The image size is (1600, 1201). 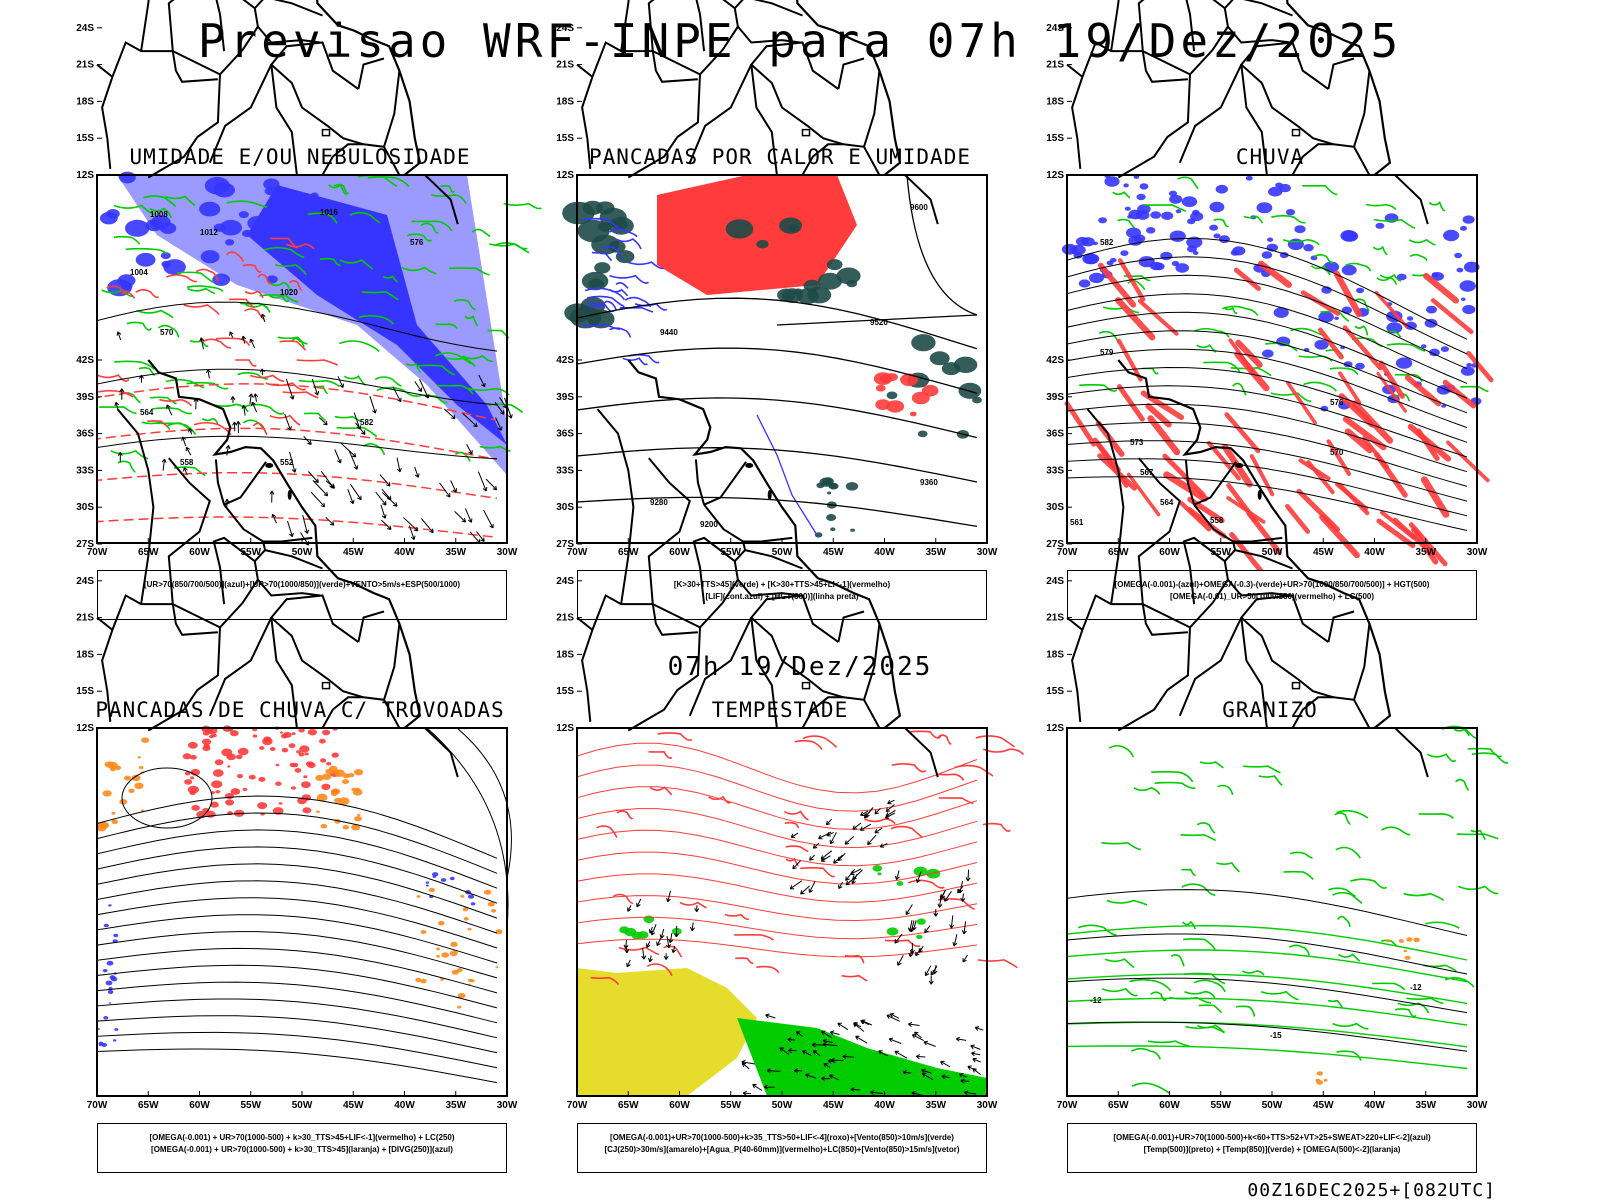 What do you see at coordinates (1267, 954) in the screenshot?
I see `contour-line` at bounding box center [1267, 954].